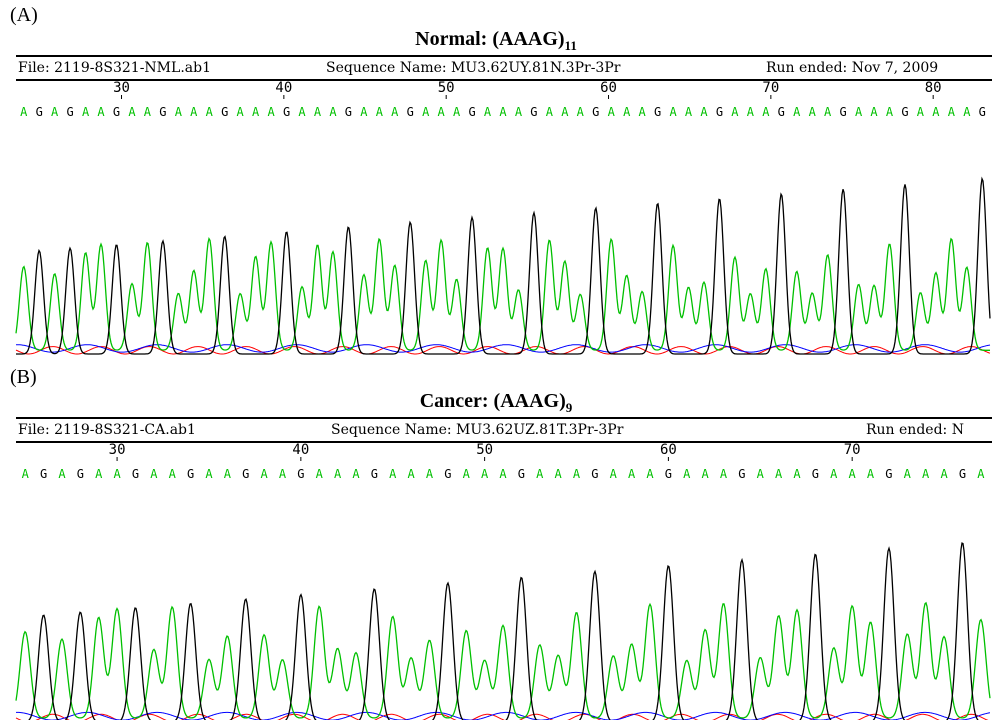  Describe the element at coordinates (114, 68) in the screenshot. I see `file-name: File: 2119-8S321-NML.ab1` at that location.